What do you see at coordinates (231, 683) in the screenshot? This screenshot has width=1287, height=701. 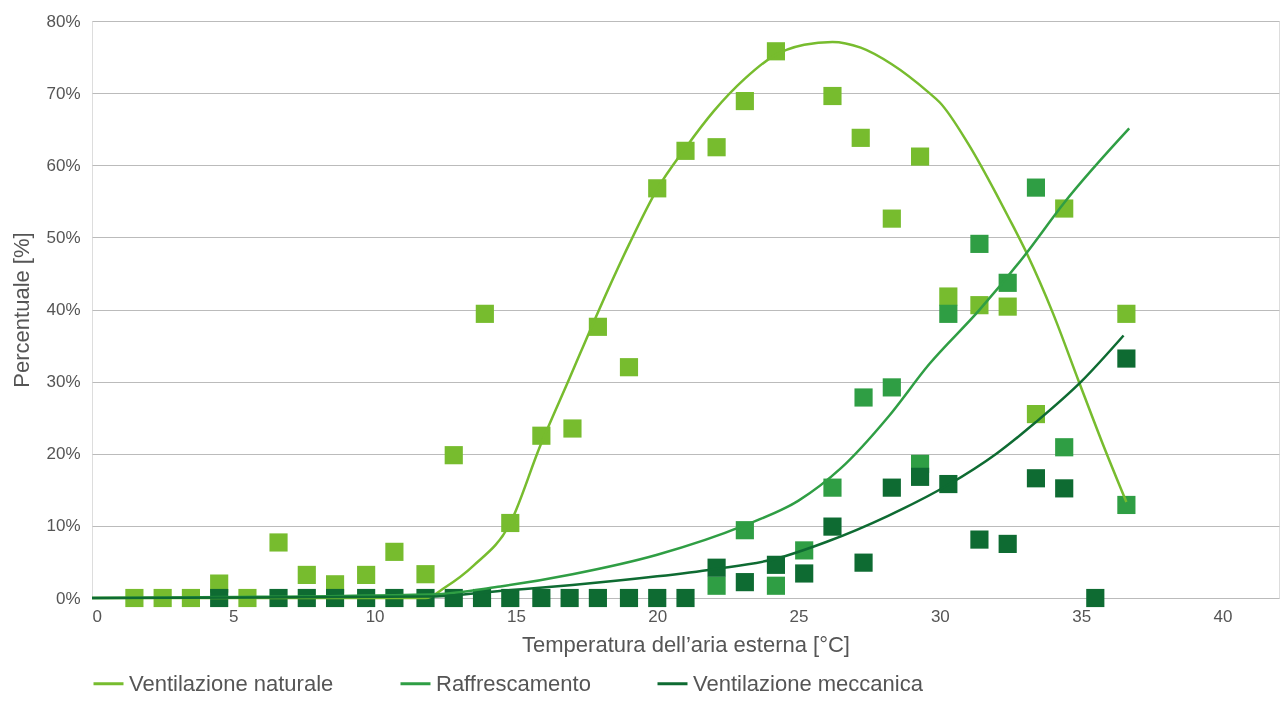 I see `legend-label: Ventilazione naturale` at bounding box center [231, 683].